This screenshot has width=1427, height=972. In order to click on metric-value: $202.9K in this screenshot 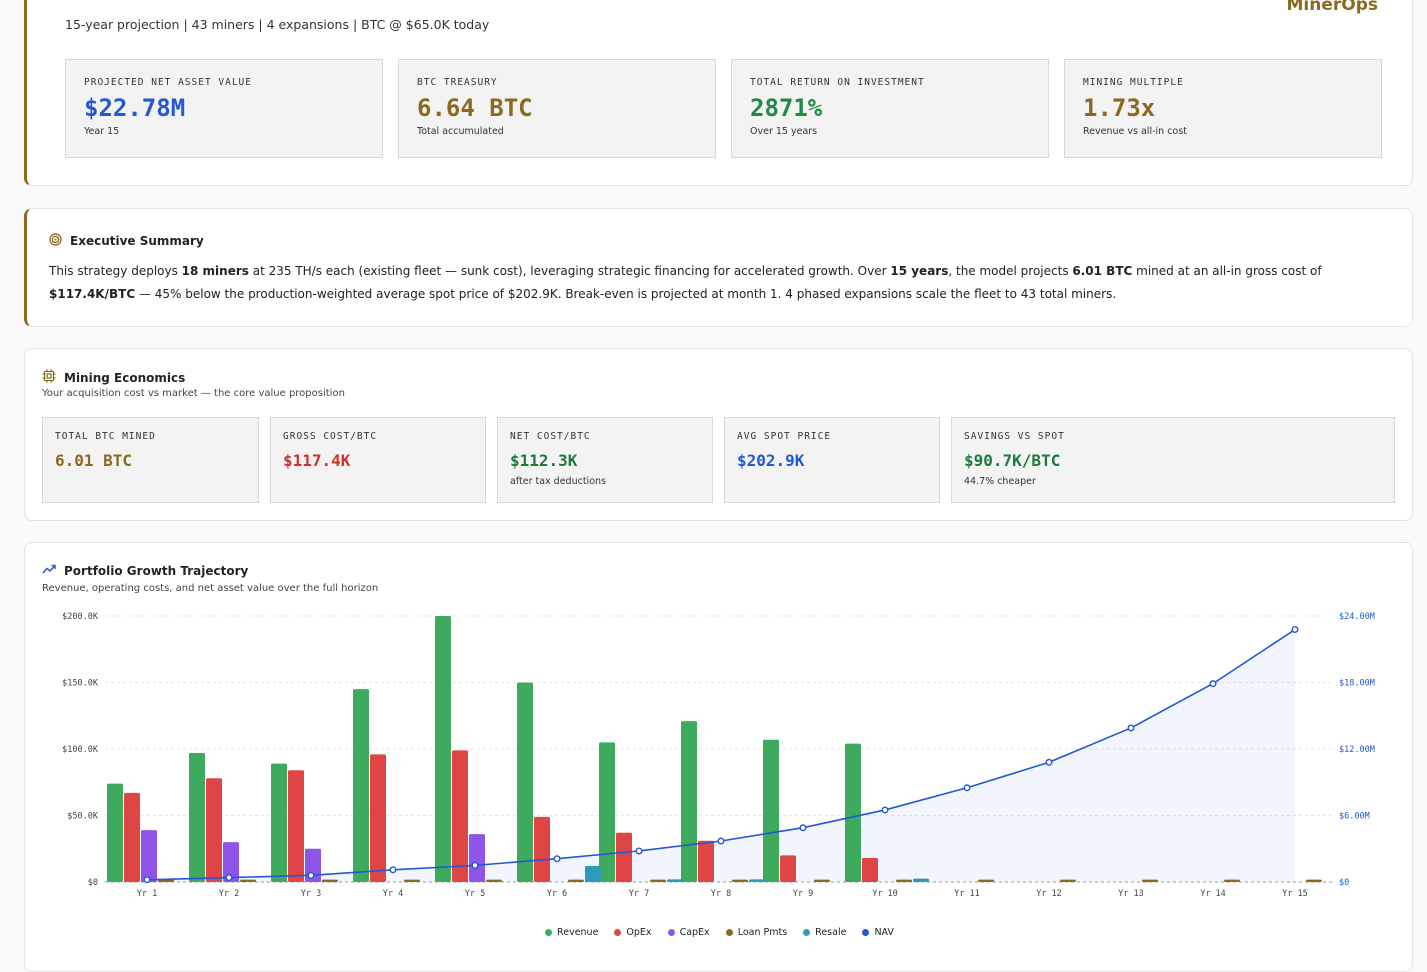, I will do `click(771, 460)`.